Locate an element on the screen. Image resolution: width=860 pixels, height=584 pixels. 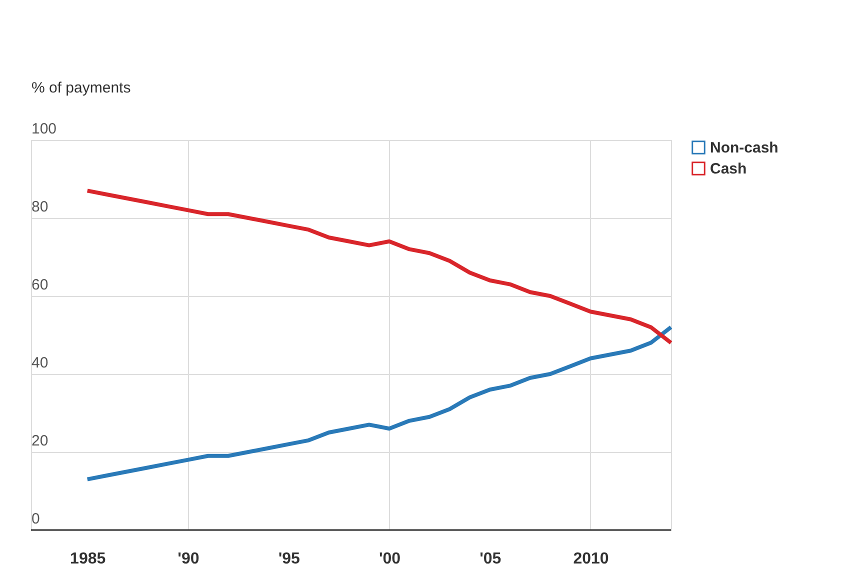
legend-label: Cash is located at coordinates (728, 169).